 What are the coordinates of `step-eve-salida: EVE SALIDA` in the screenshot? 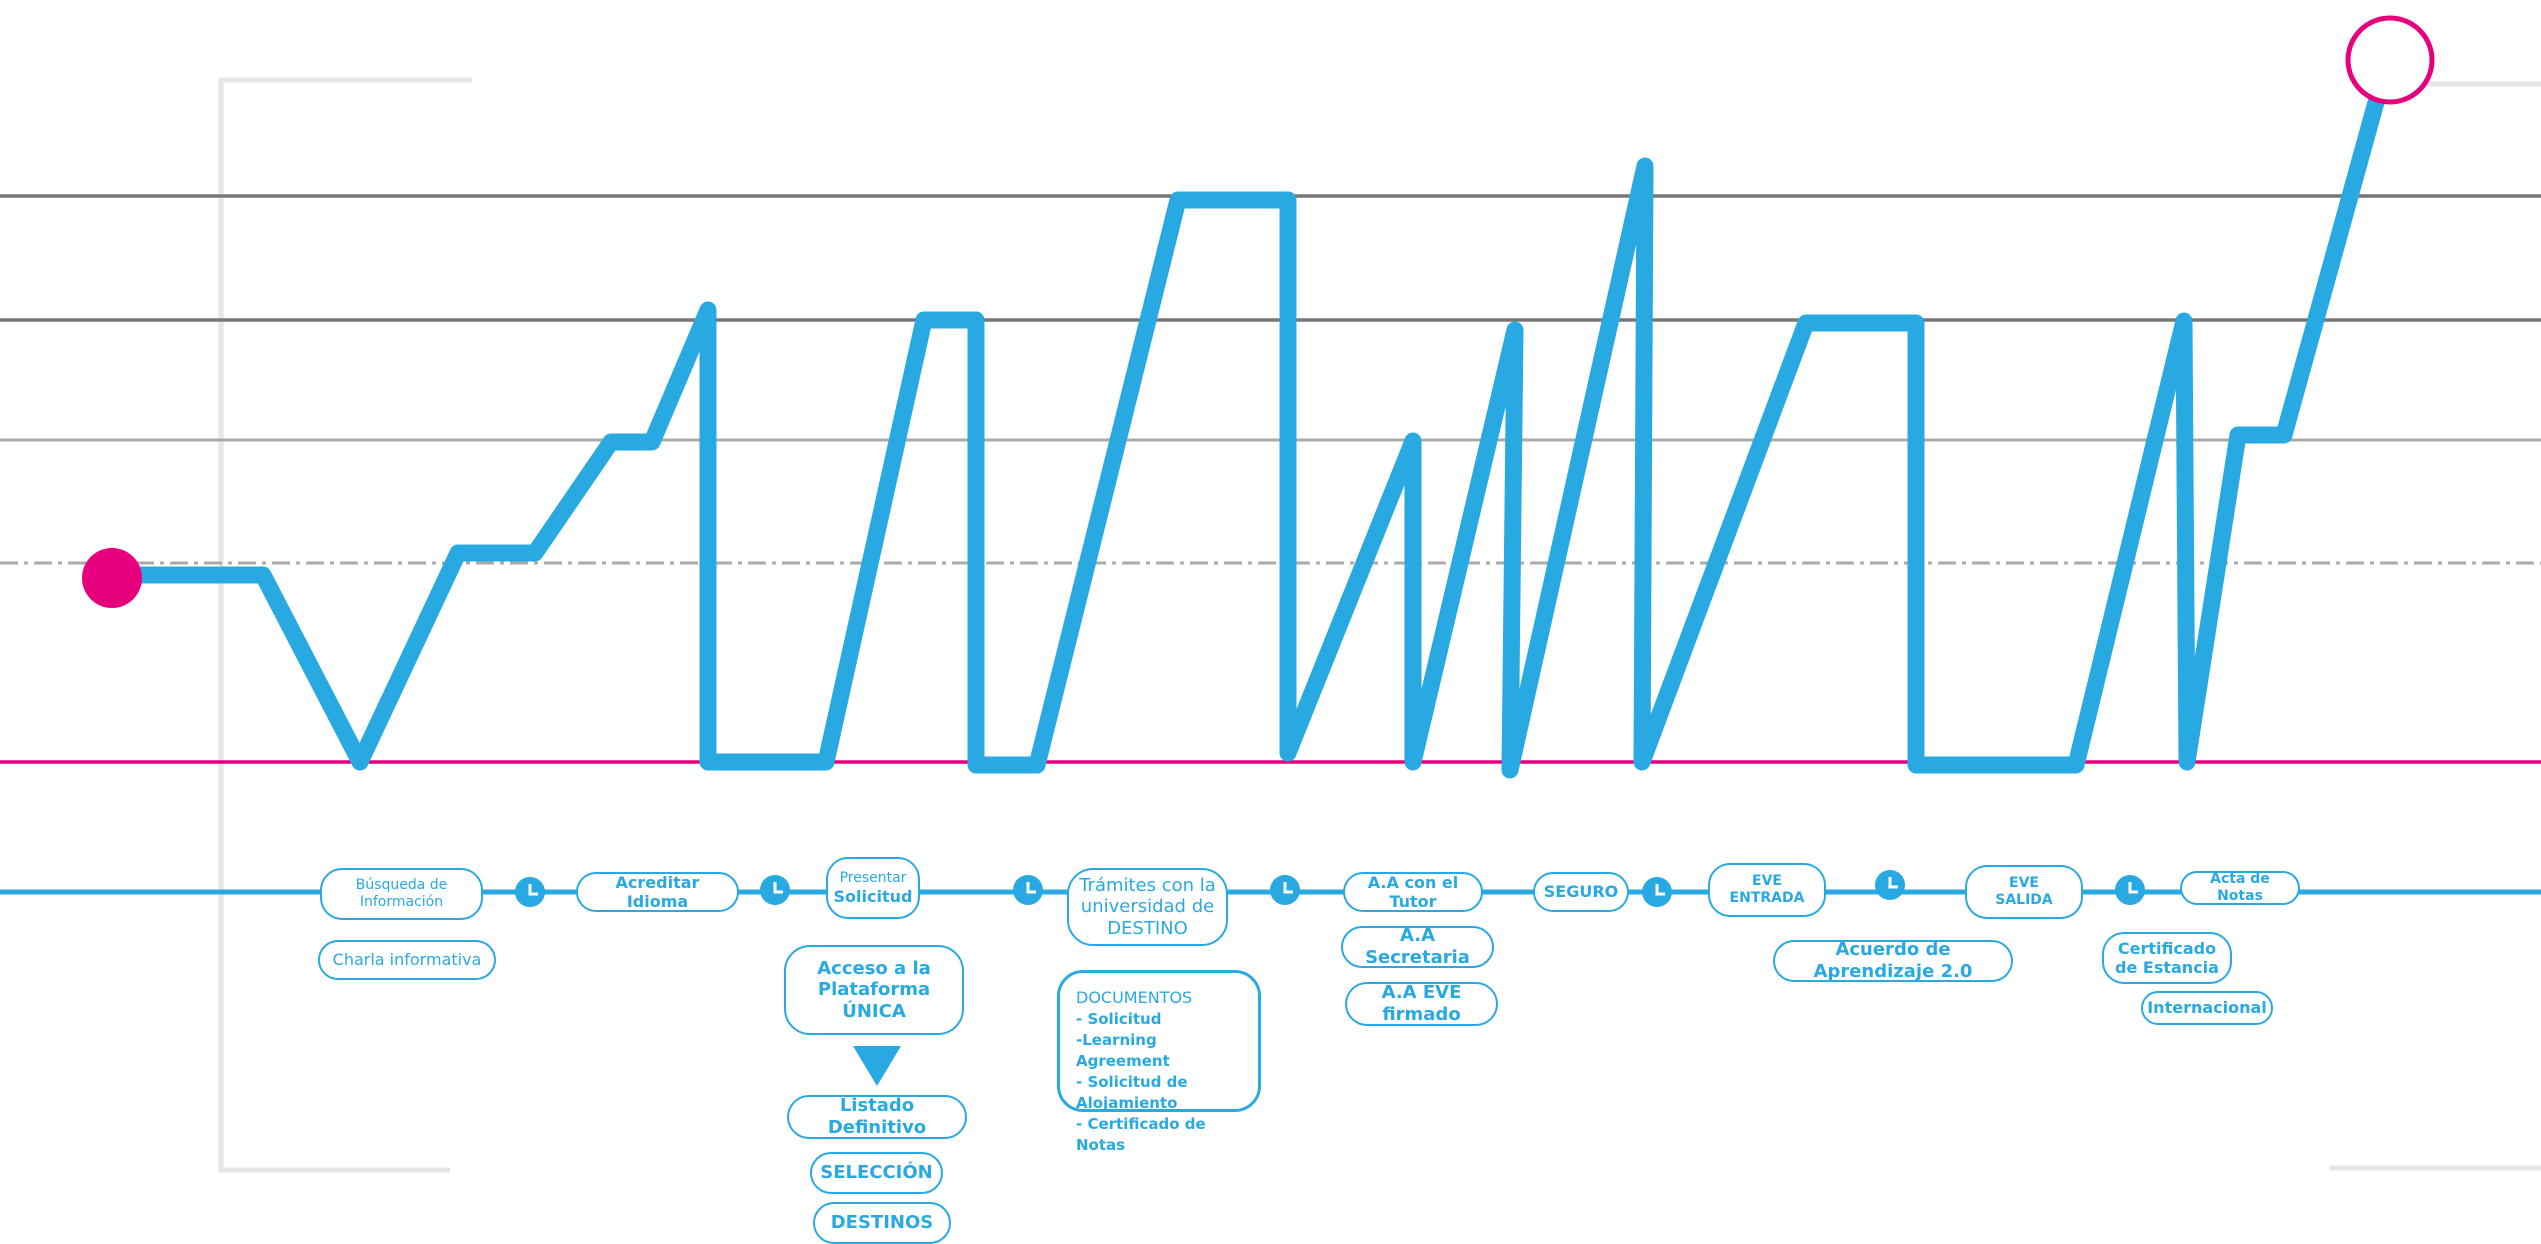 It's located at (2024, 892).